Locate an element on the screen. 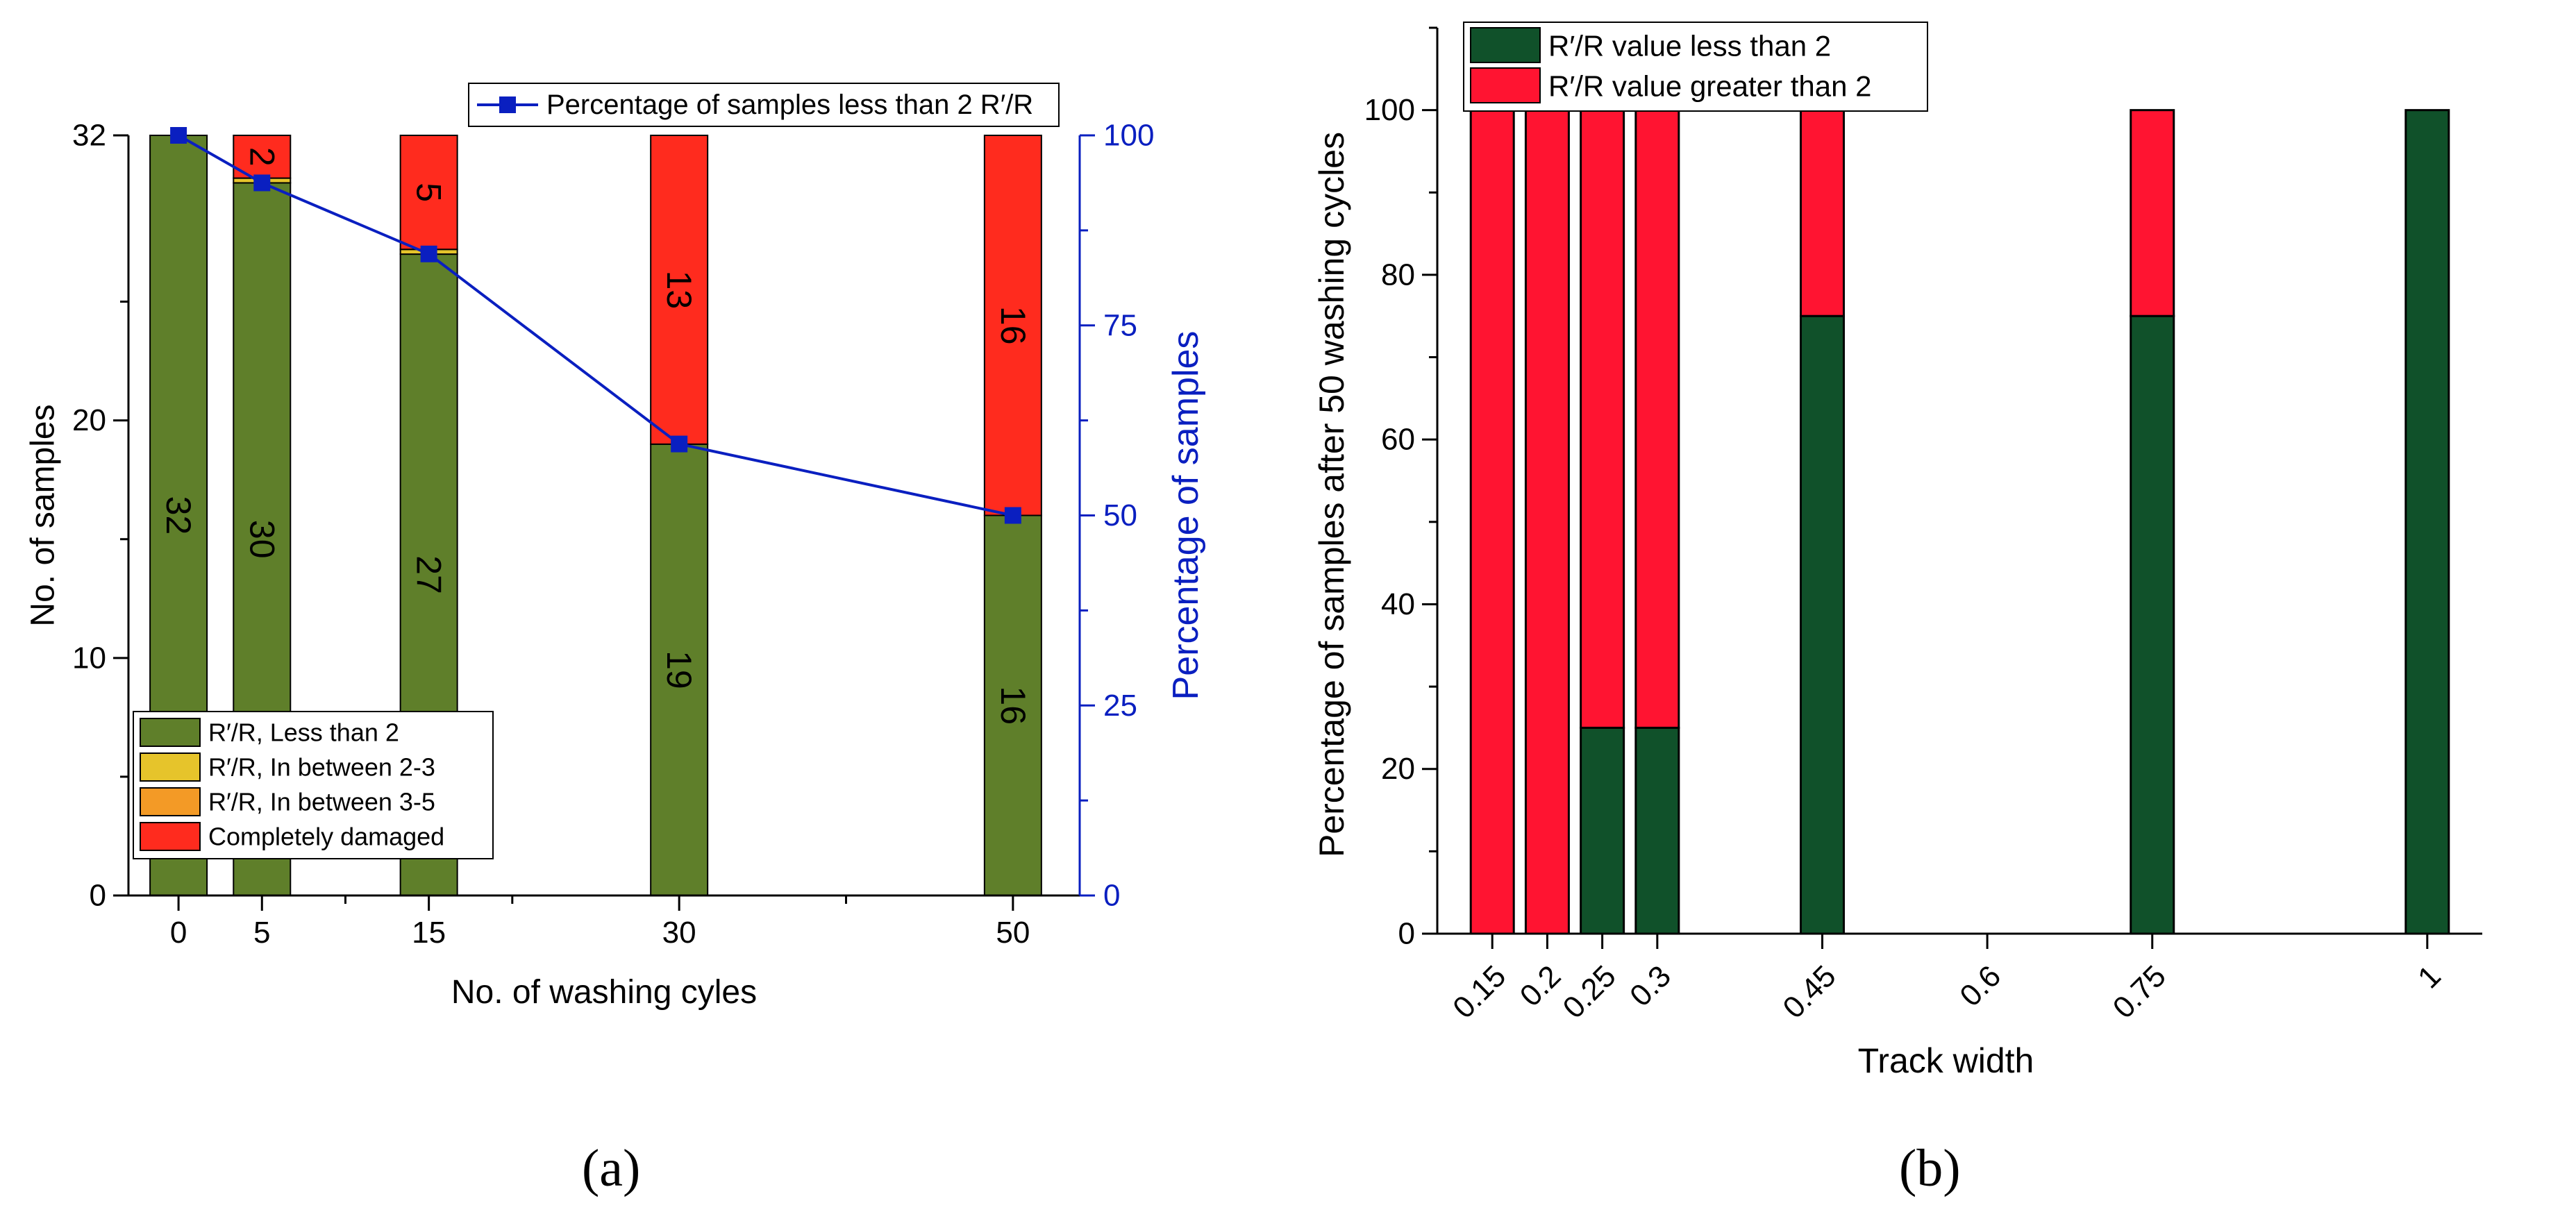 Image resolution: width=2576 pixels, height=1228 pixels. y-tick-label-b: 0 is located at coordinates (1406, 934).